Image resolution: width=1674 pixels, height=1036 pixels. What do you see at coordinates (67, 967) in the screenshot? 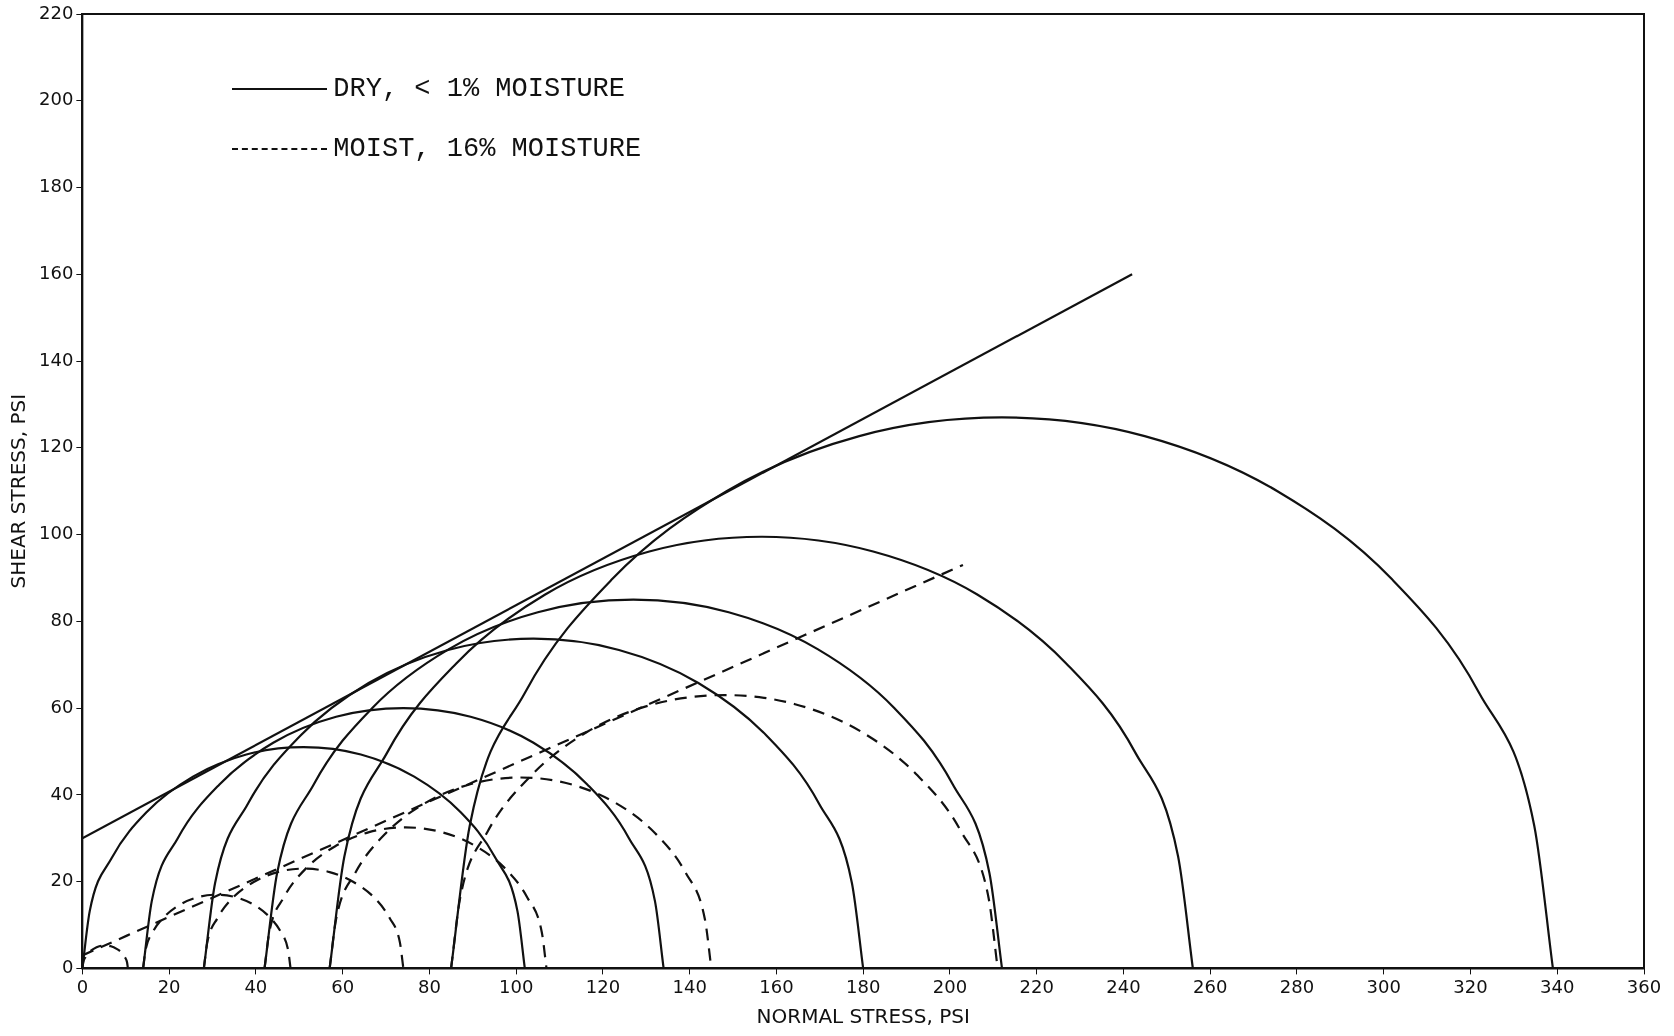
I see `y-tick-label: 0` at bounding box center [67, 967].